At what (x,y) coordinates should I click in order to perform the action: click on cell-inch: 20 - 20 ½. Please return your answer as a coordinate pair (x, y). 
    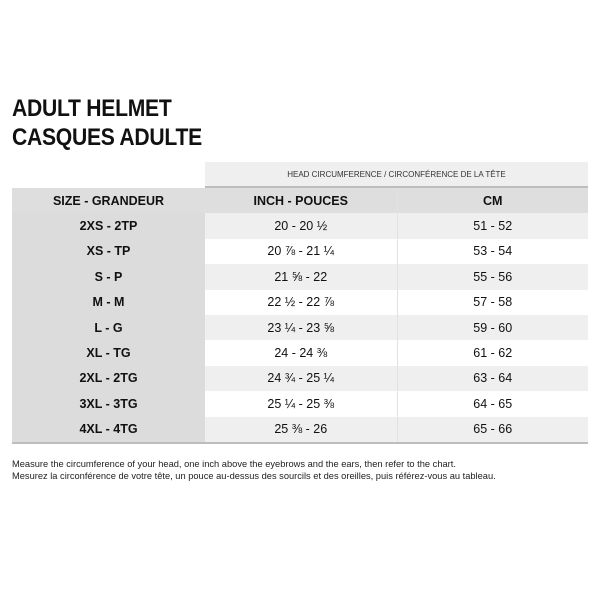
    Looking at the image, I should click on (301, 226).